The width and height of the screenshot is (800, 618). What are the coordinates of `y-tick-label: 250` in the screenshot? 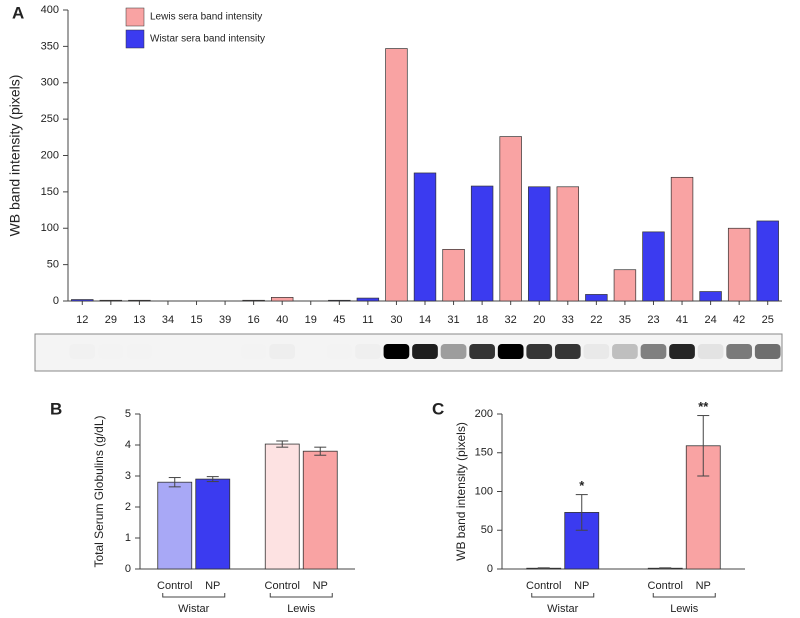 It's located at (50, 119).